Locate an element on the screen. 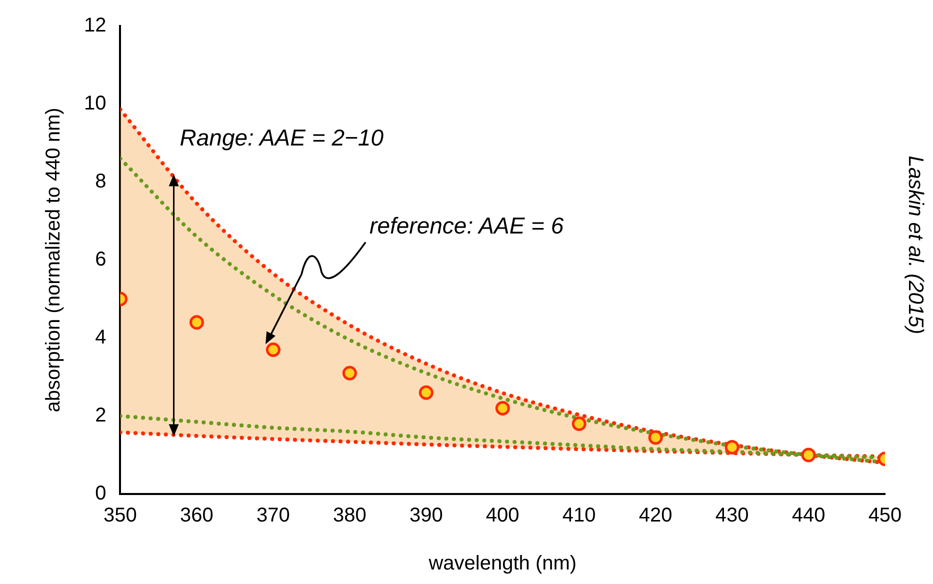  y-axis-title: absorption (normalized to 440 nm) is located at coordinates (53, 260).